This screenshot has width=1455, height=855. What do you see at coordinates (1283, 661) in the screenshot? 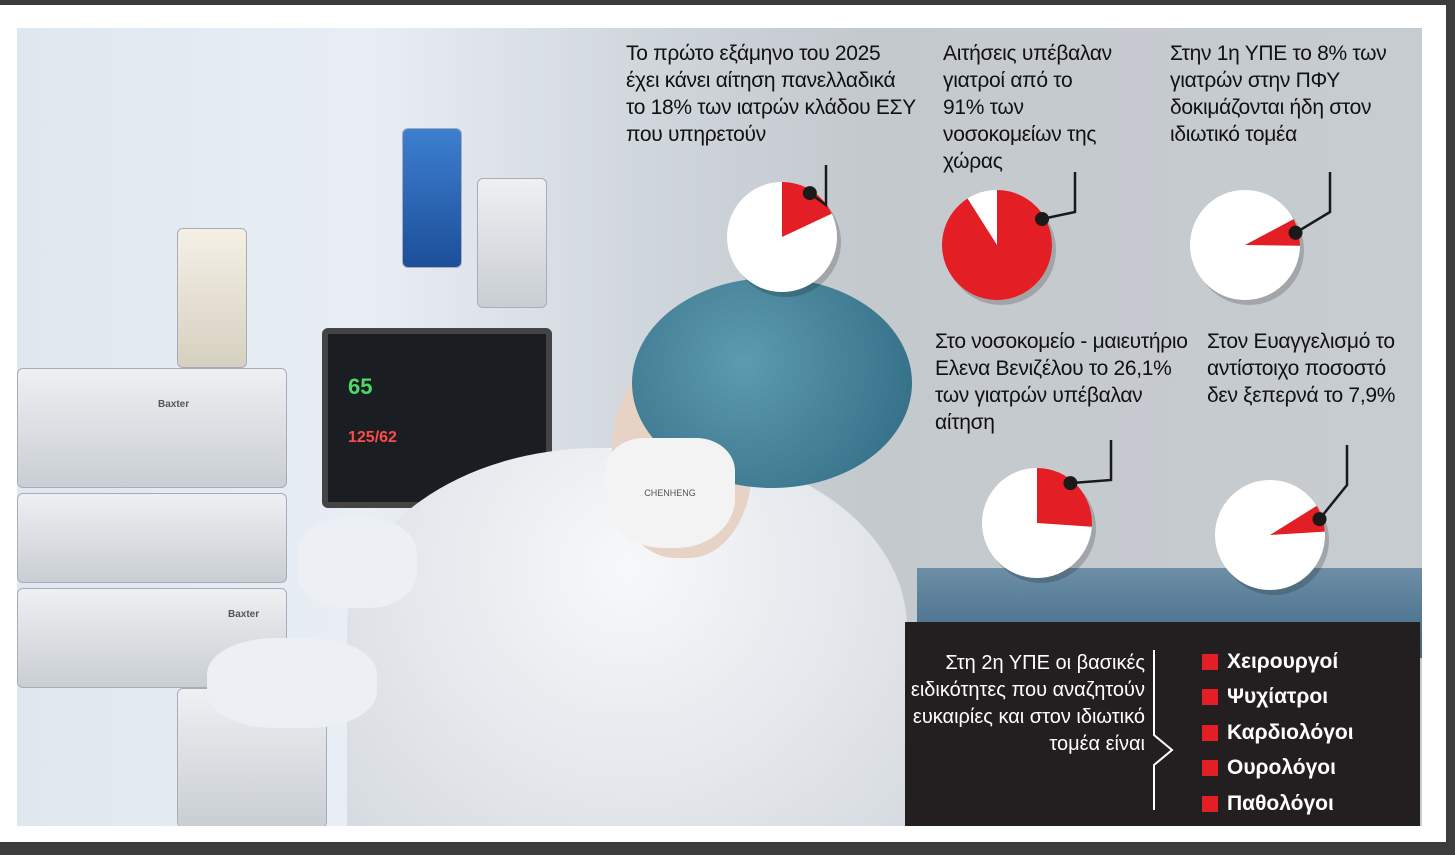
I see `specialty-label: Χειρουργοί` at bounding box center [1283, 661].